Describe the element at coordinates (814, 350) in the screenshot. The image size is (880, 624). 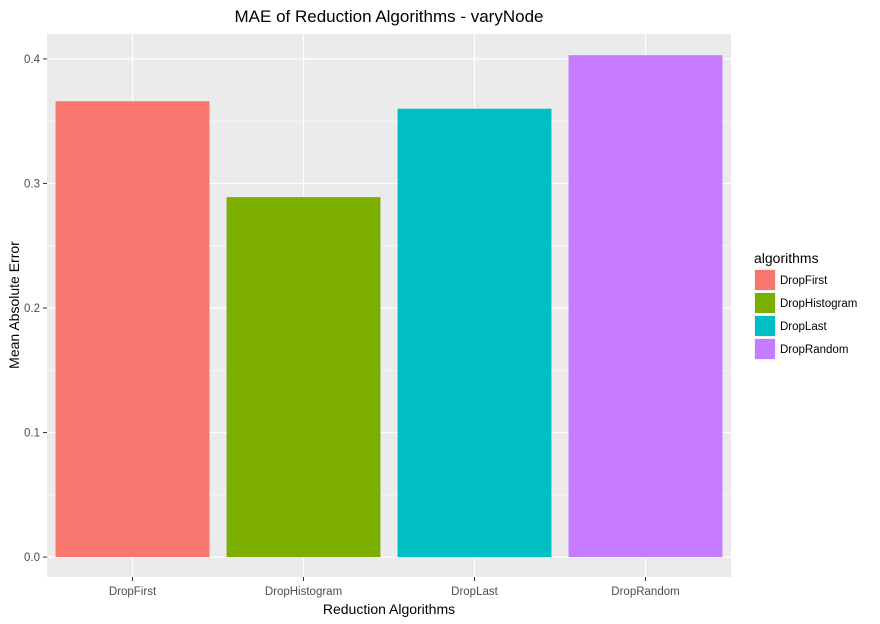
I see `legend-label: DropRandom` at that location.